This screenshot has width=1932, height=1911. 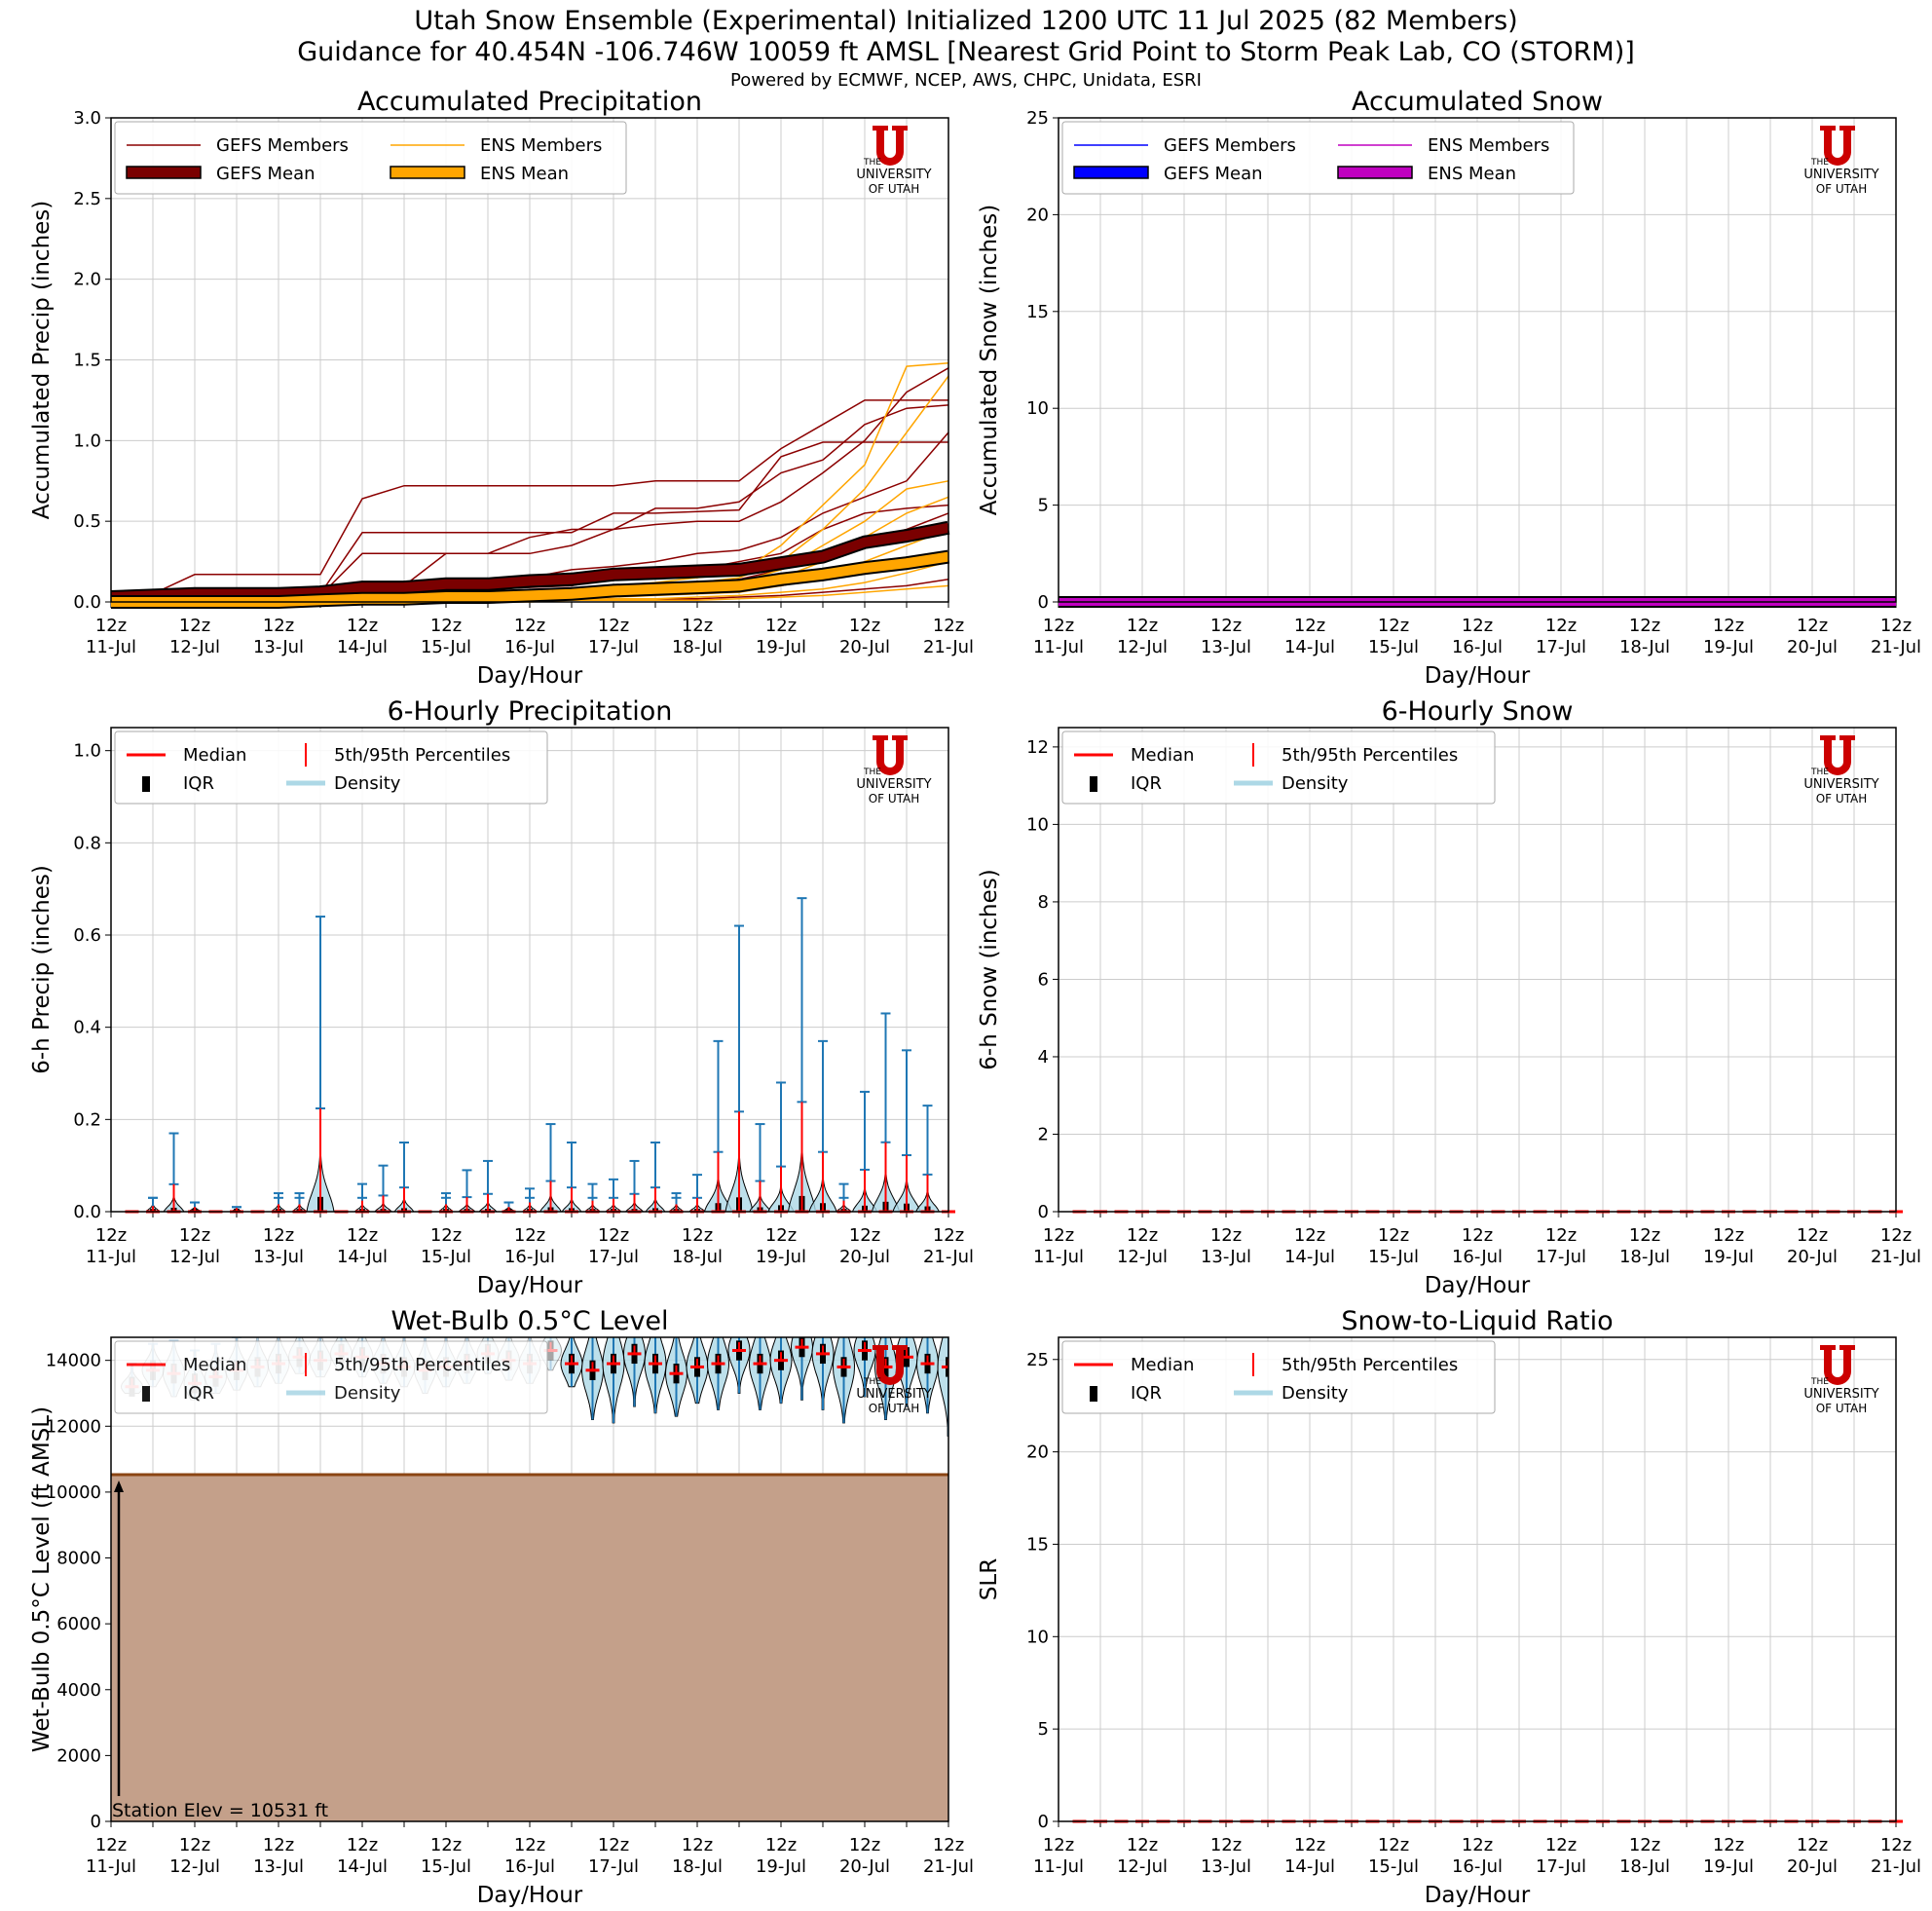 What do you see at coordinates (613, 1257) in the screenshot?
I see `x-day-label: 17-Jul` at bounding box center [613, 1257].